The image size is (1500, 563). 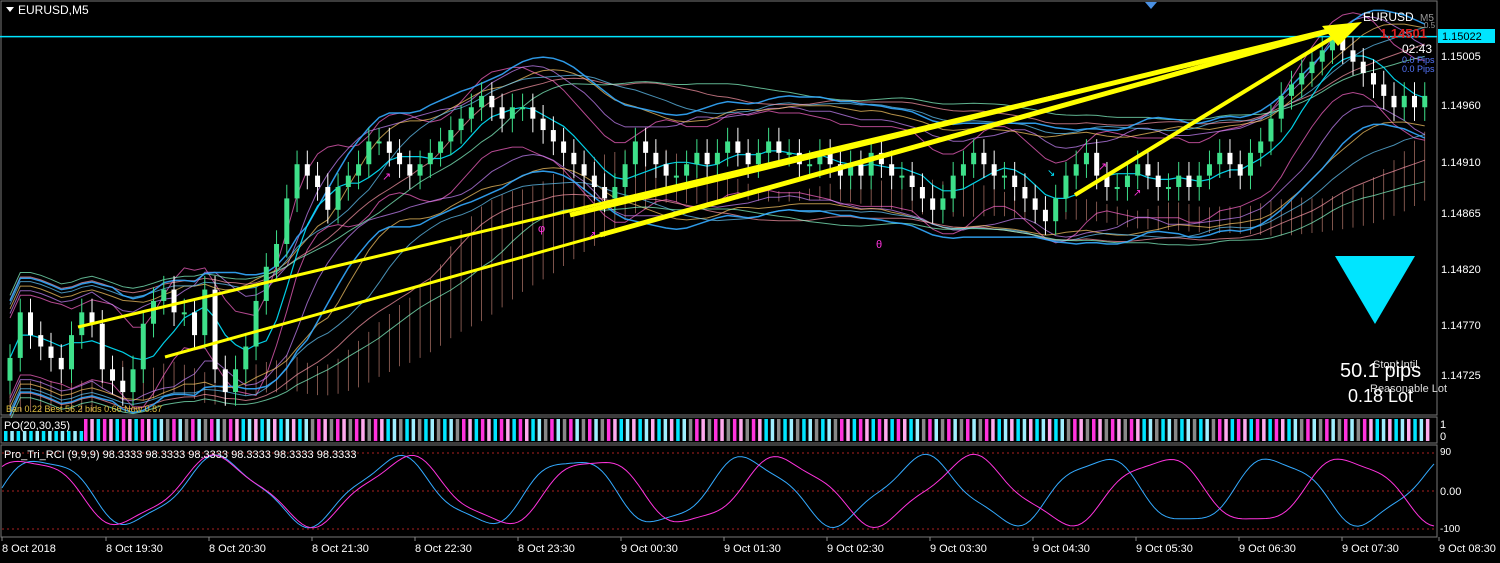 What do you see at coordinates (1151, 5) in the screenshot?
I see `shift-marker-icon` at bounding box center [1151, 5].